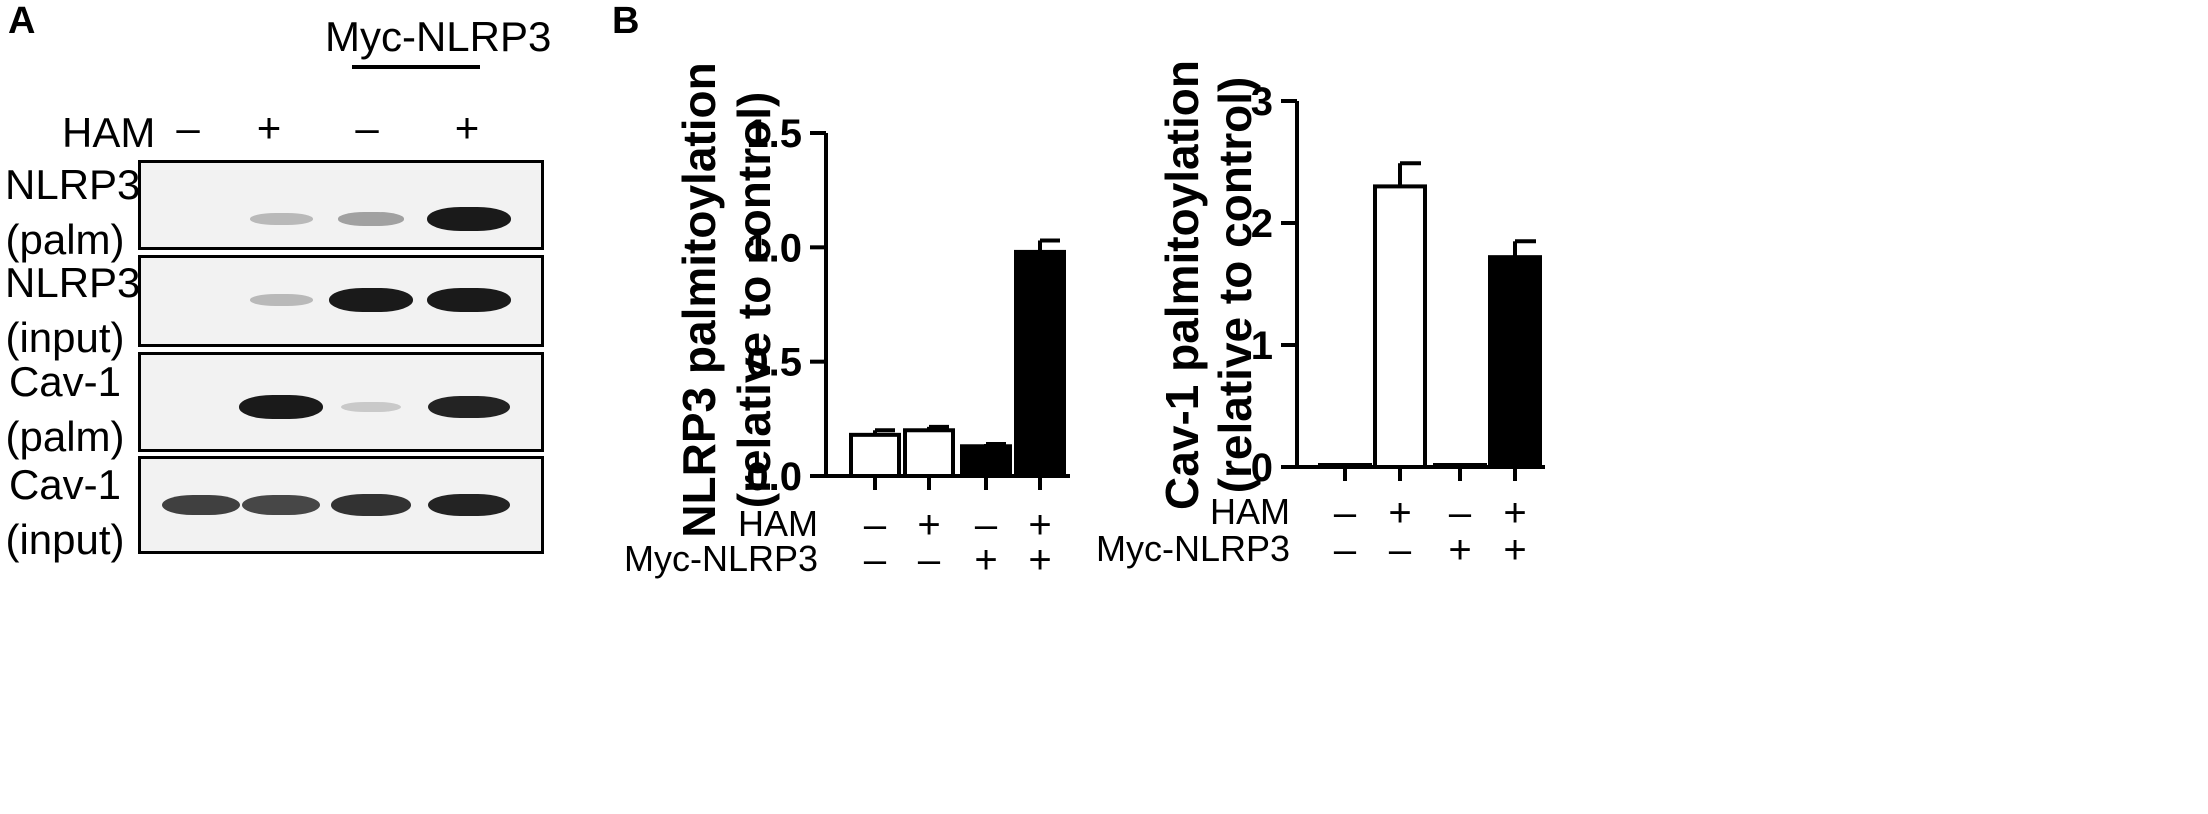  What do you see at coordinates (1262, 224) in the screenshot?
I see `y-tick-label: 2` at bounding box center [1262, 224].